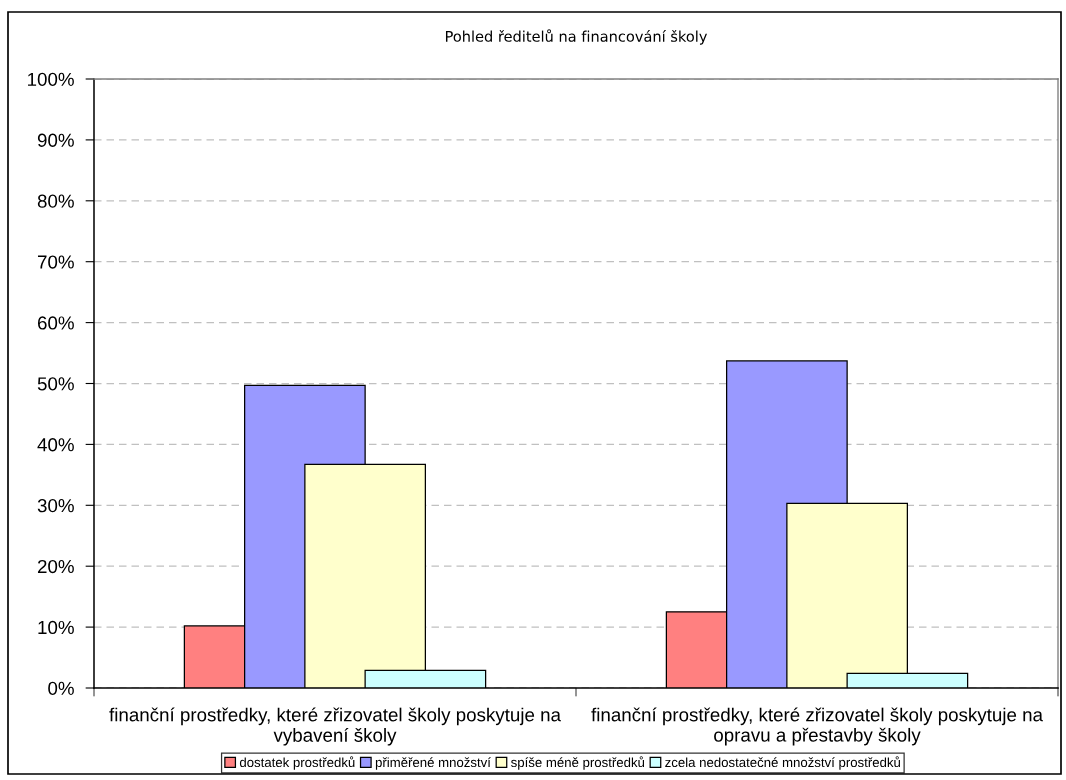 This screenshot has width=1066, height=780. What do you see at coordinates (56, 627) in the screenshot?
I see `y-tick-label: 10%` at bounding box center [56, 627].